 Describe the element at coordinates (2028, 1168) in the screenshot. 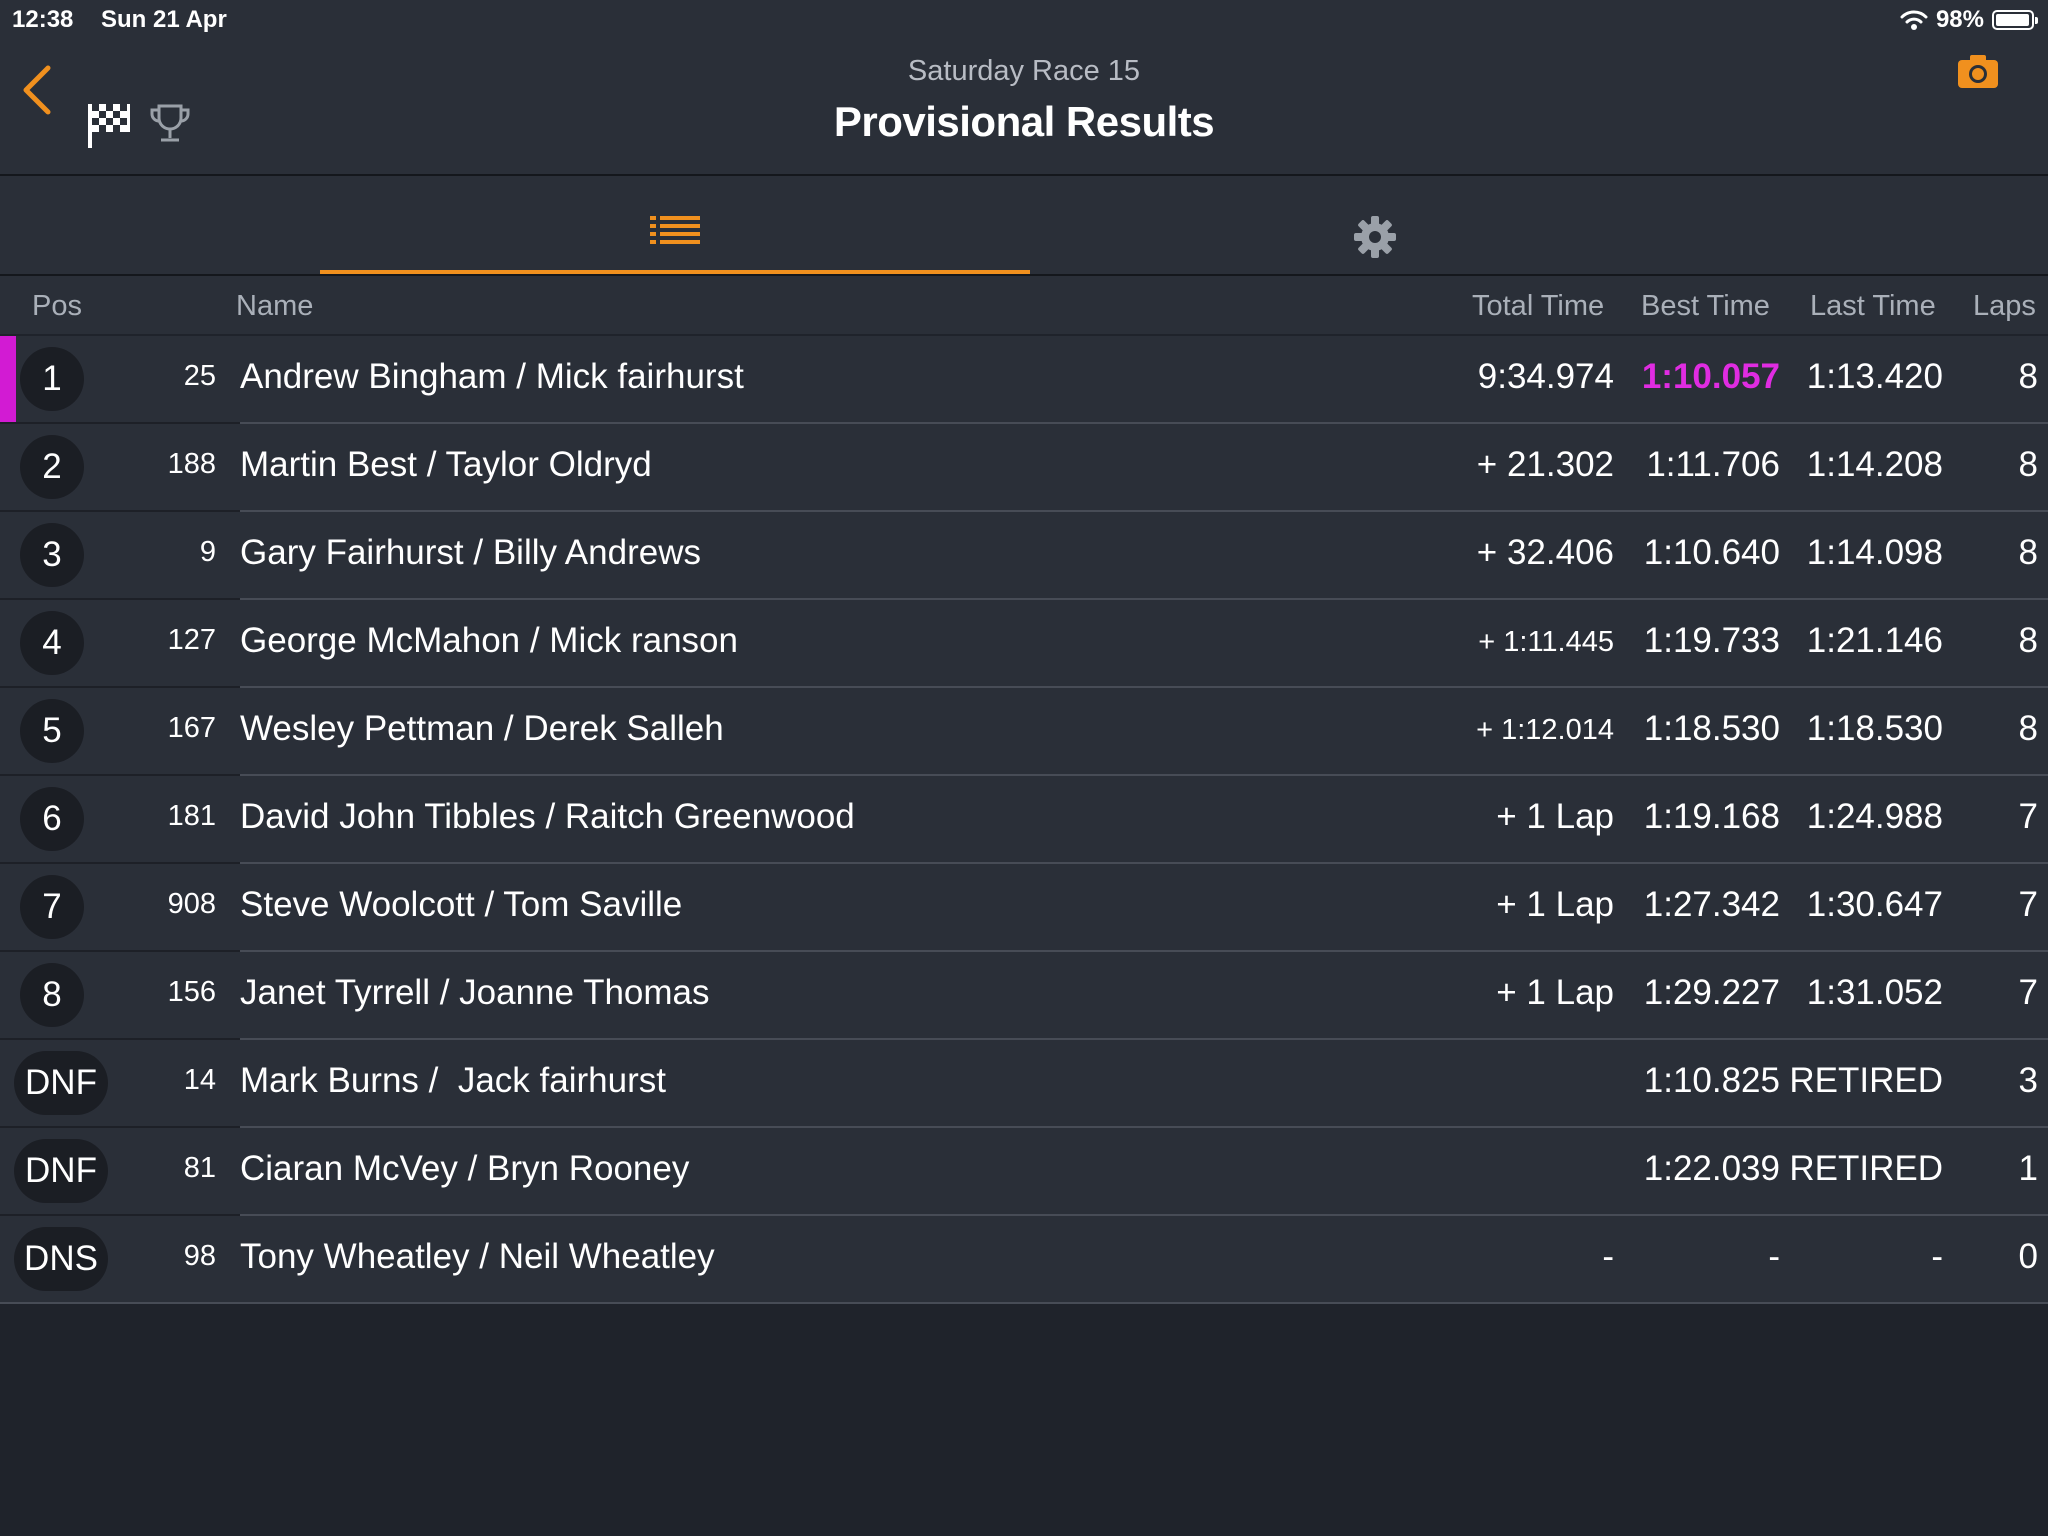

I see `laps: 1` at that location.